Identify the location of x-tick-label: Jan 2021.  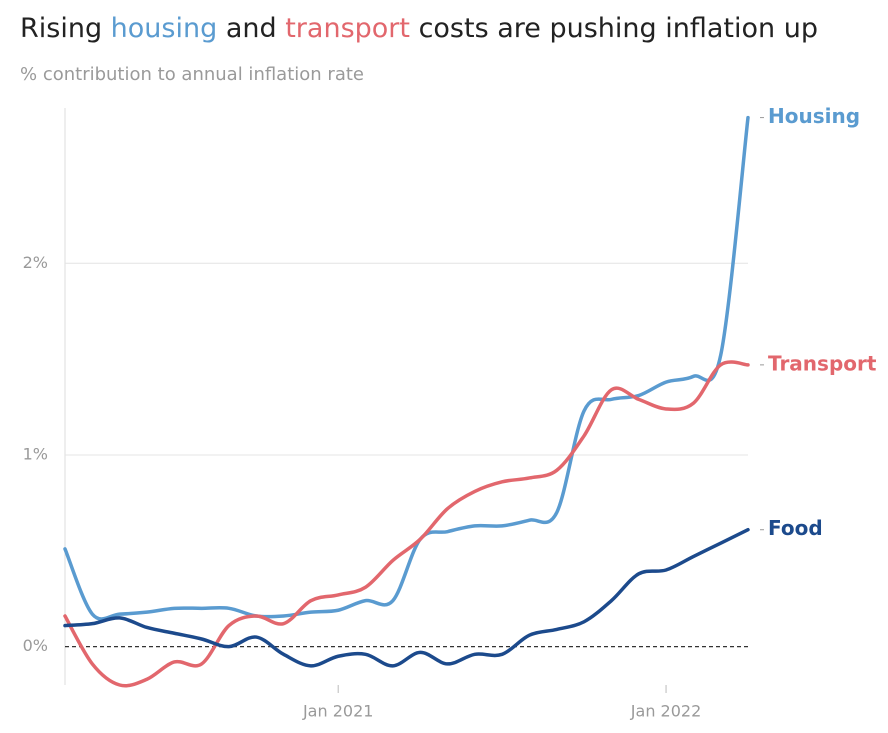
(337, 711).